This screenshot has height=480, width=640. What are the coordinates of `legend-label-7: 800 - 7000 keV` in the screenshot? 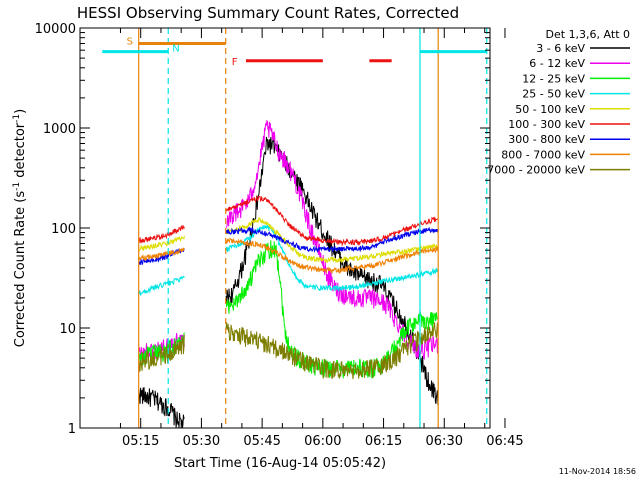 It's located at (543, 154).